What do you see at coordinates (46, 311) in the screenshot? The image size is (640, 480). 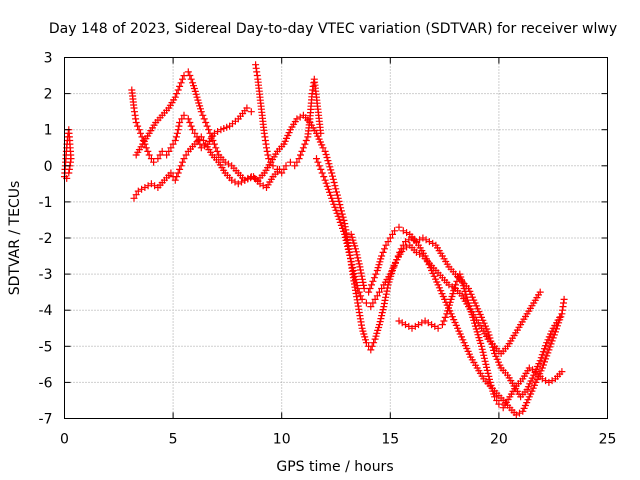 I see `y-tick-label: -4` at bounding box center [46, 311].